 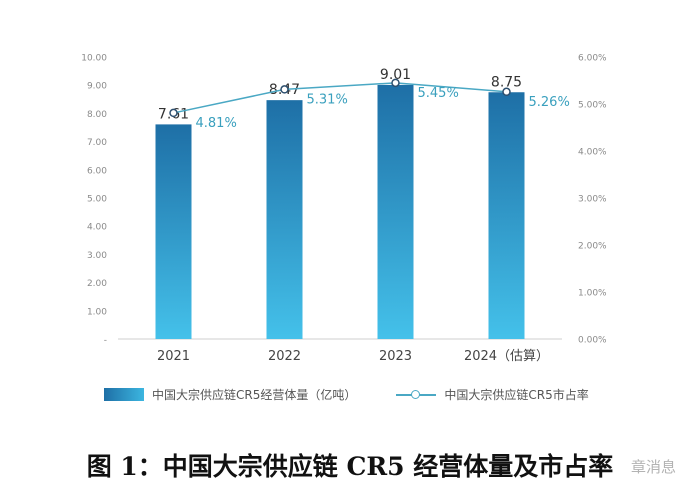 I want to click on bar-value-label: 8.75, so click(x=506, y=82).